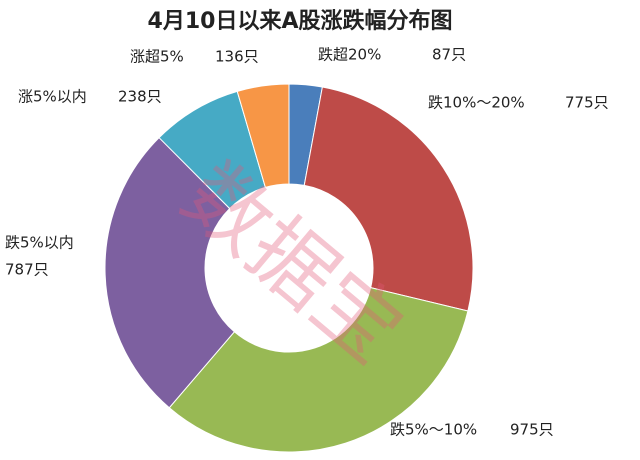  What do you see at coordinates (349, 55) in the screenshot?
I see `slice-label: 跌超20%` at bounding box center [349, 55].